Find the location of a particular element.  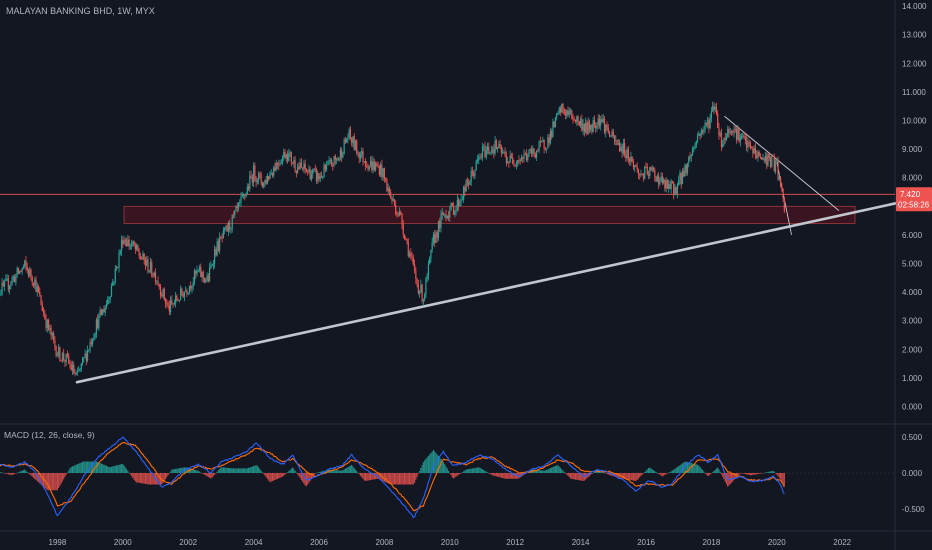

price-tick-label: 12.000 is located at coordinates (914, 63).